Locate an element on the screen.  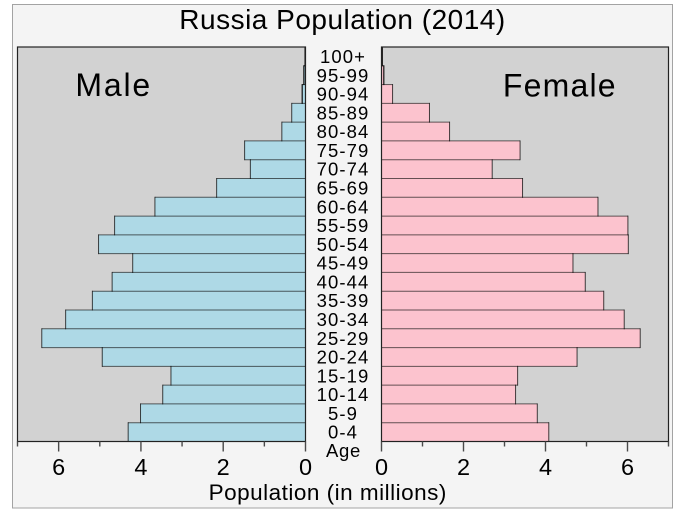
svg-text: 100+ is located at coordinates (343, 56).